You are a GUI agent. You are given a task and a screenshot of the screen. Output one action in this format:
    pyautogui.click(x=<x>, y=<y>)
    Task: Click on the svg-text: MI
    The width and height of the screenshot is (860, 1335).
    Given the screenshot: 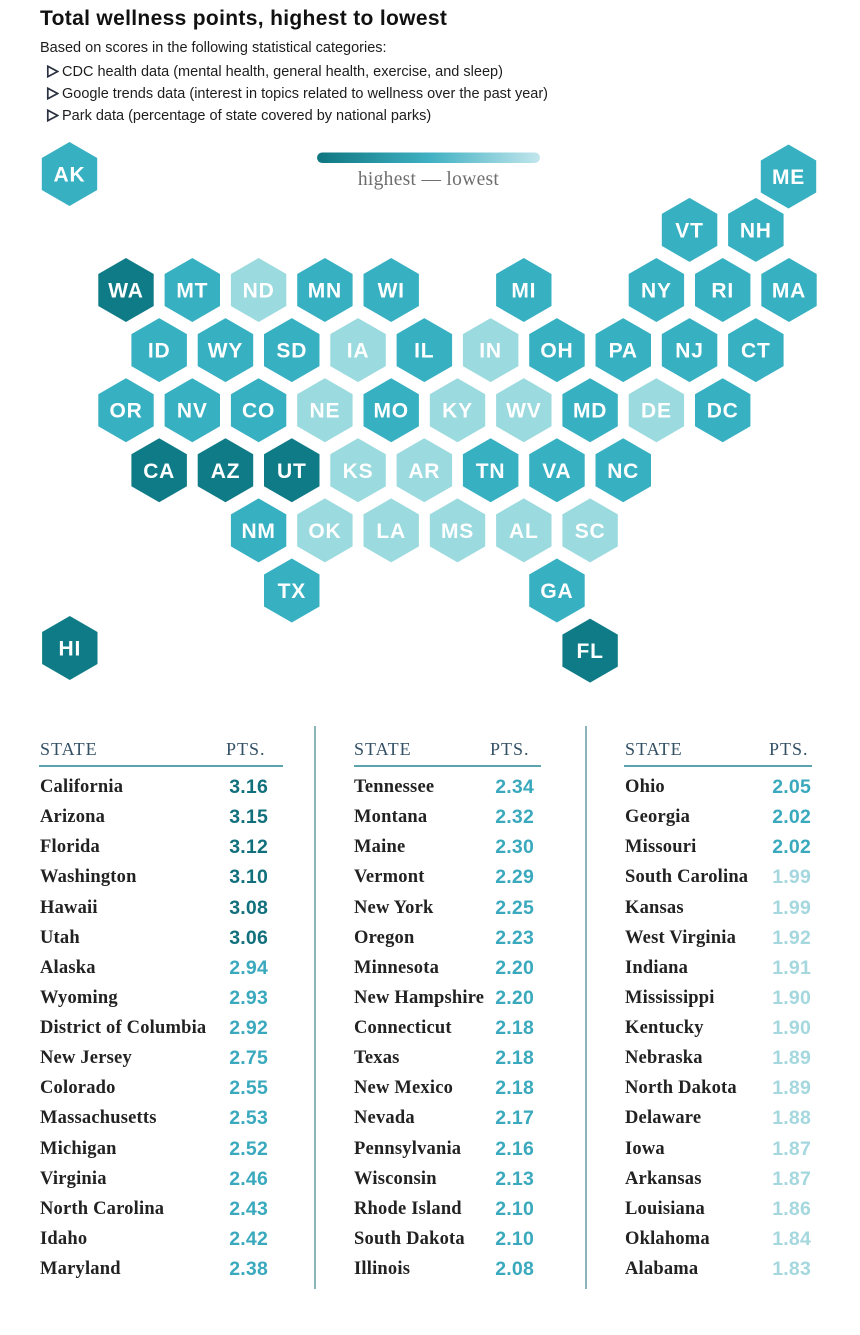 What is the action you would take?
    pyautogui.click(x=523, y=291)
    